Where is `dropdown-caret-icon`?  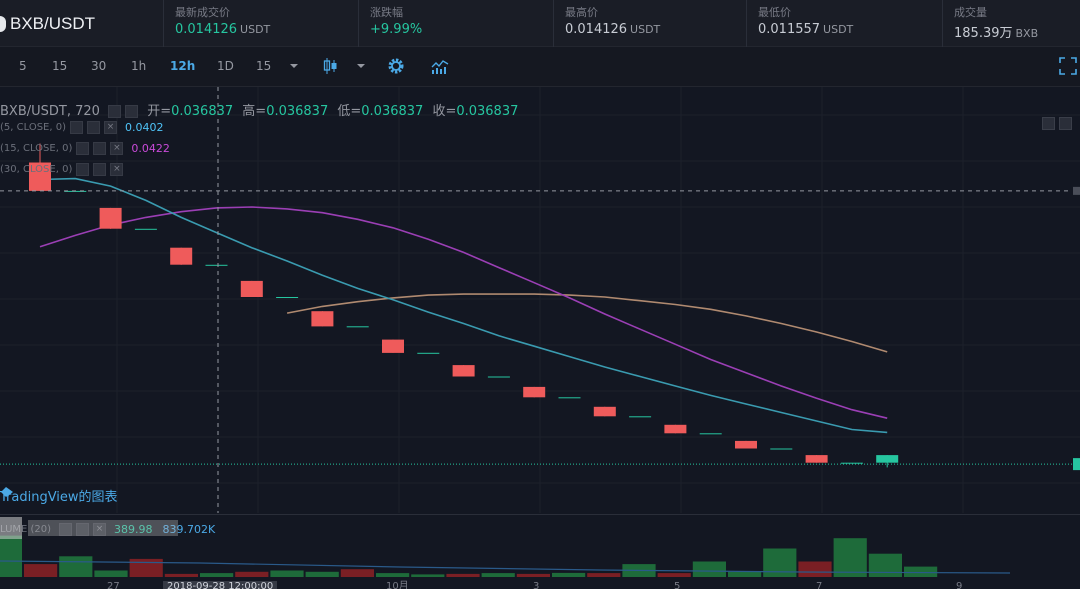 dropdown-caret-icon is located at coordinates (361, 66).